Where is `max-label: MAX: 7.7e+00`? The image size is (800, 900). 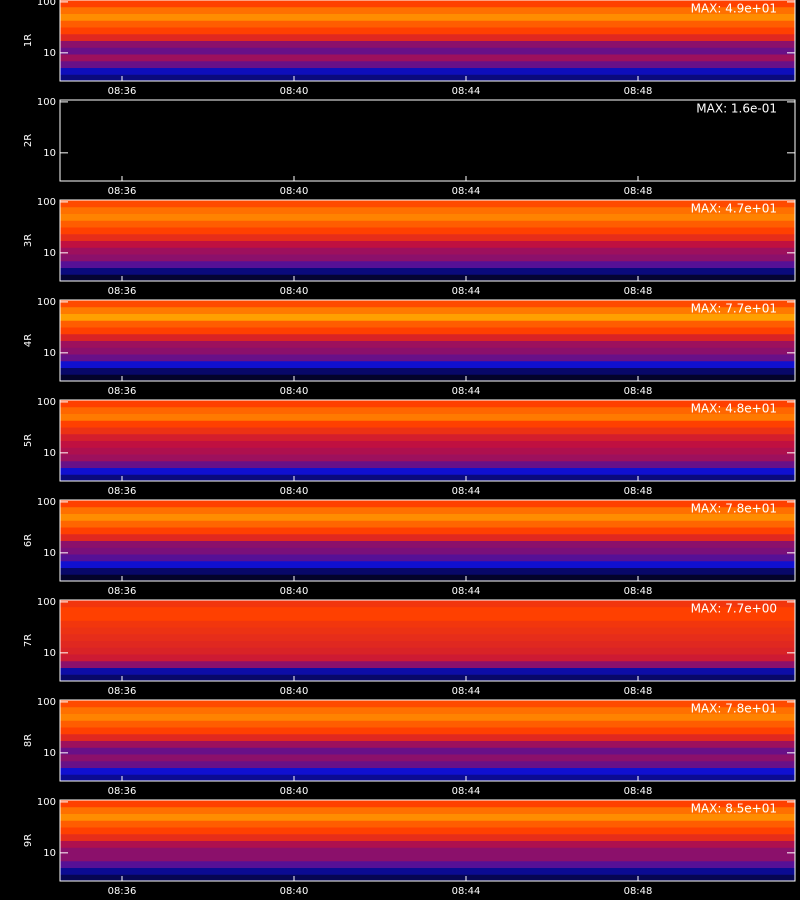 max-label: MAX: 7.7e+00 is located at coordinates (734, 609).